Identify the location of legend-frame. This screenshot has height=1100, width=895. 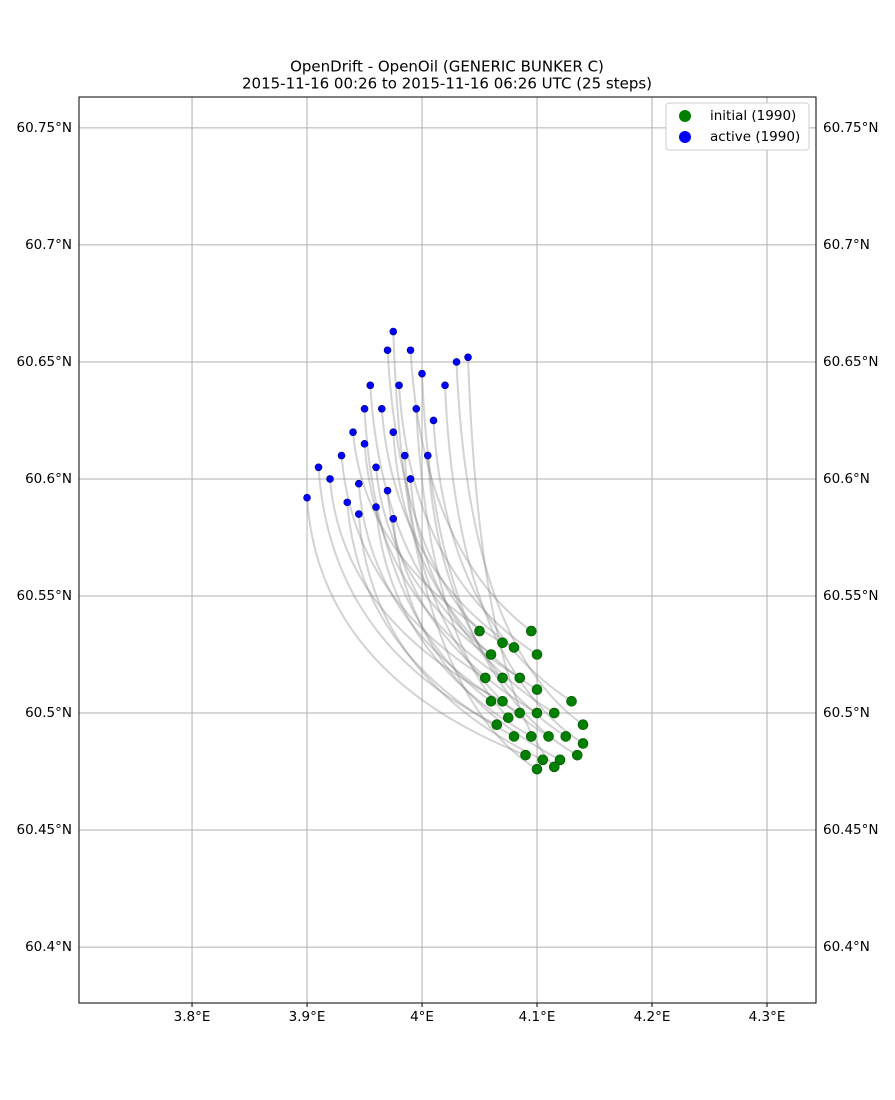
(737, 126).